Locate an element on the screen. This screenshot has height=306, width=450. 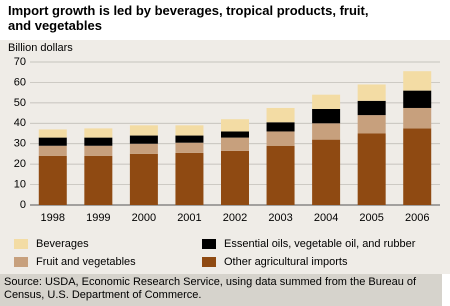
x-tick-label: 2003 is located at coordinates (280, 218).